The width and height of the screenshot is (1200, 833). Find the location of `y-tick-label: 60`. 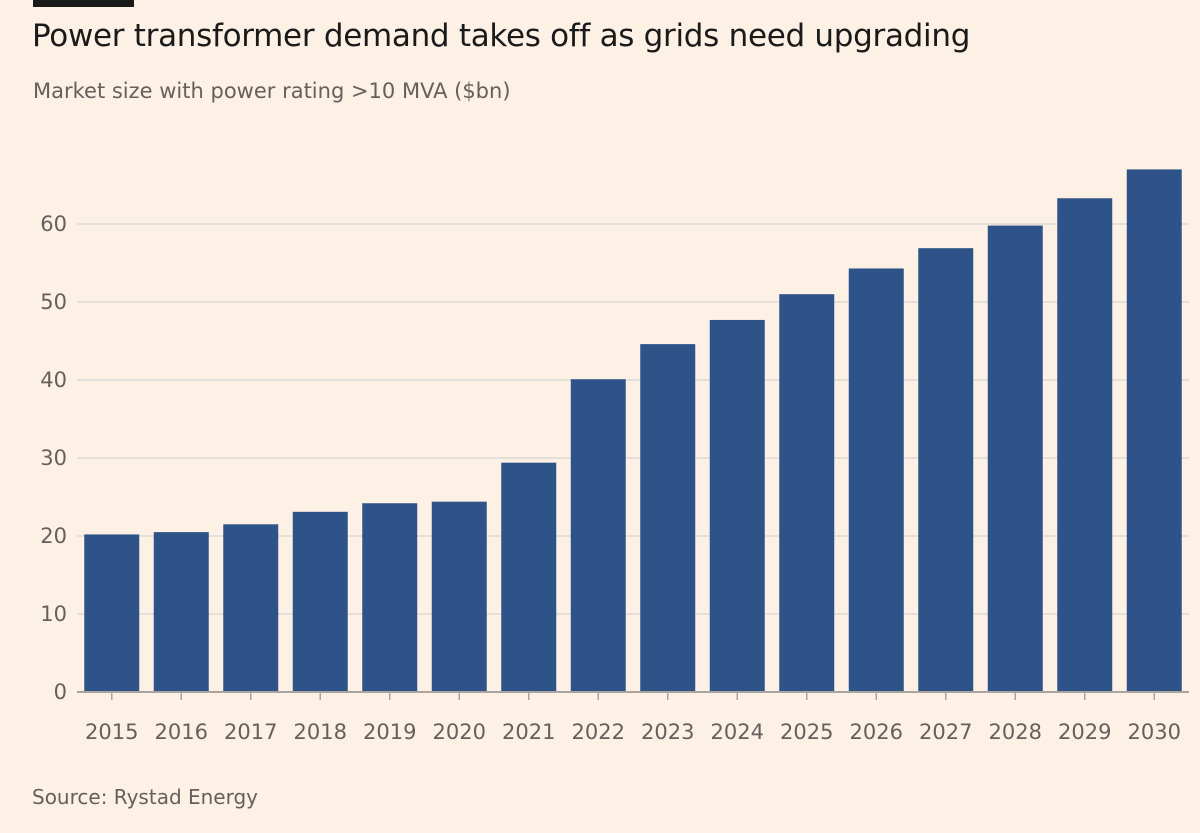

y-tick-label: 60 is located at coordinates (53, 224).